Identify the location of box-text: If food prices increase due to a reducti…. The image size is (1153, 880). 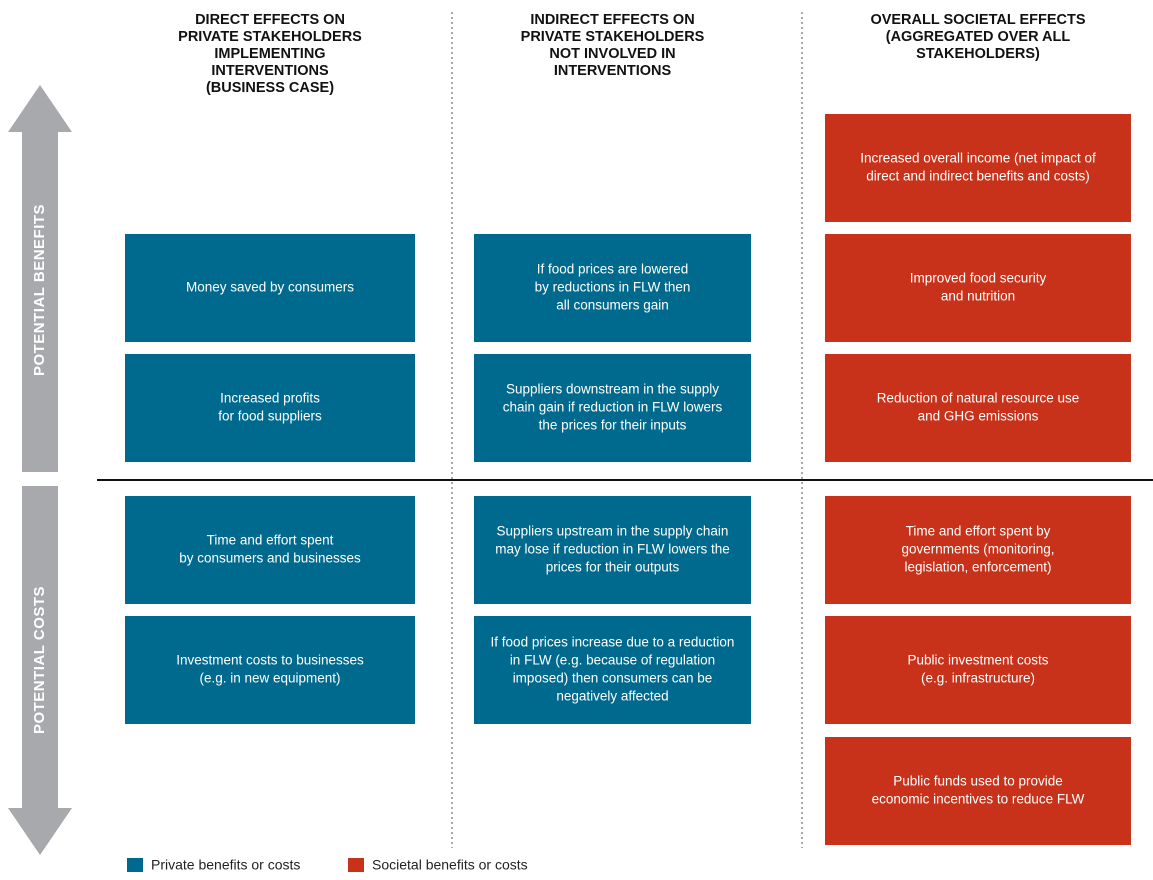
(613, 642).